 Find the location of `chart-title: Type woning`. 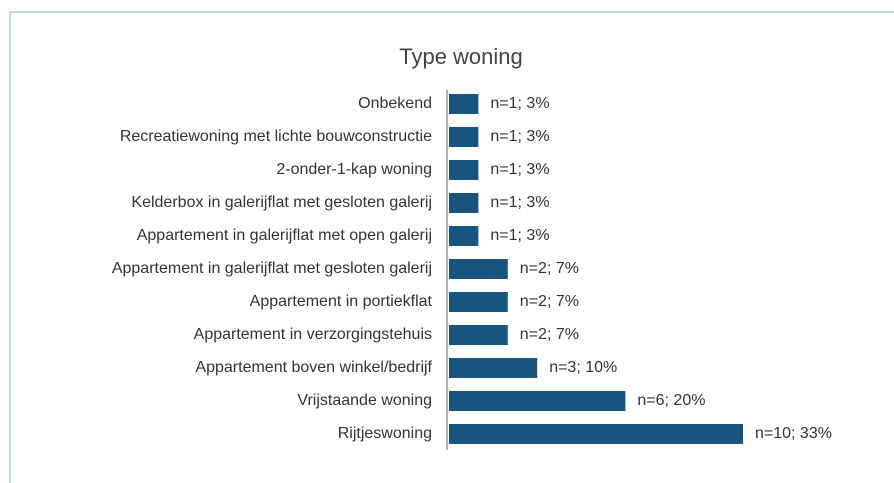

chart-title: Type woning is located at coordinates (461, 56).